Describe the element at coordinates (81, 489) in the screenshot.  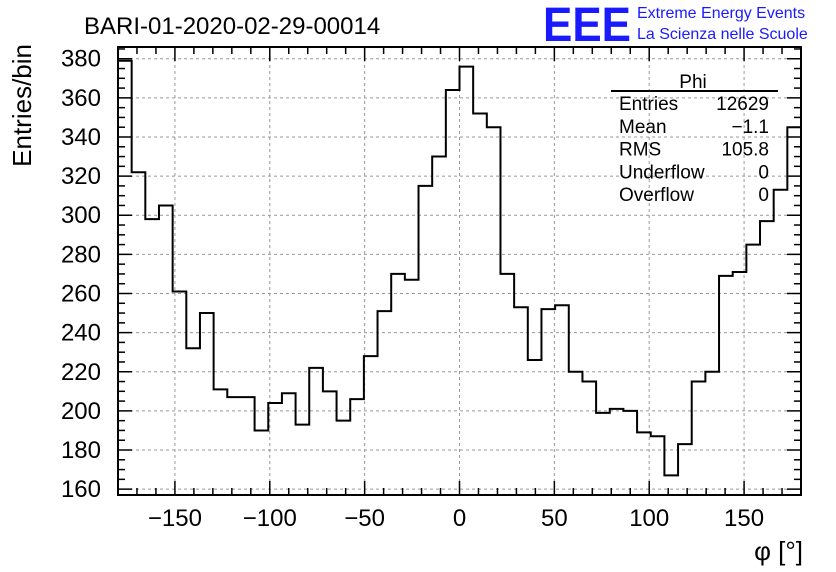
I see `y-tick-label: 160` at that location.